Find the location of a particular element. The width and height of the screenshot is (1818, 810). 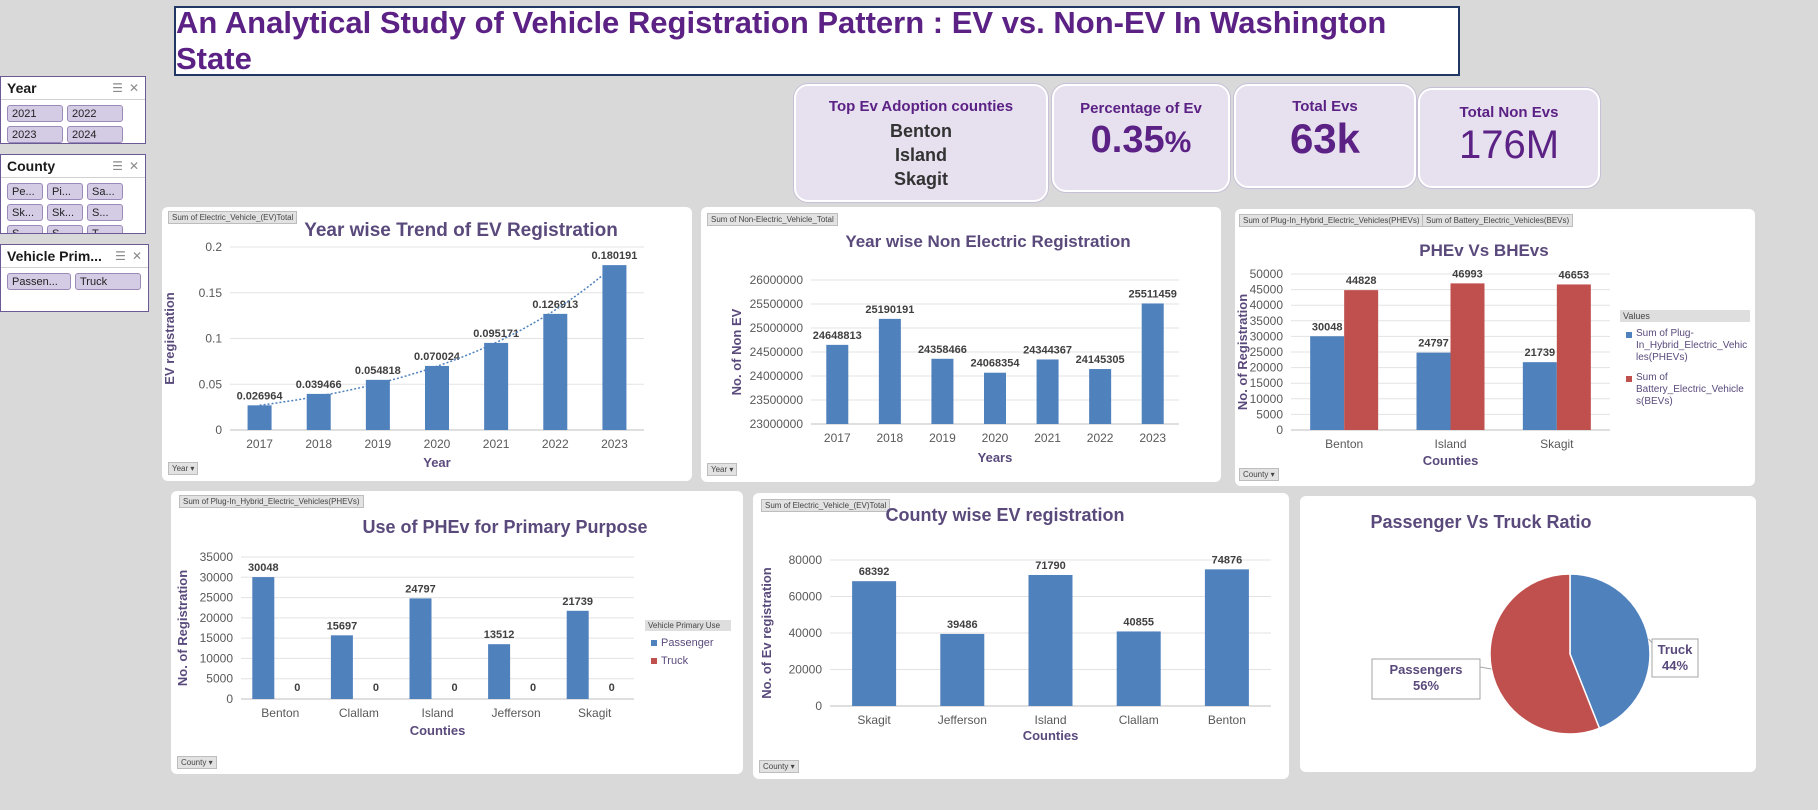

use-chip: Truck is located at coordinates (108, 281).